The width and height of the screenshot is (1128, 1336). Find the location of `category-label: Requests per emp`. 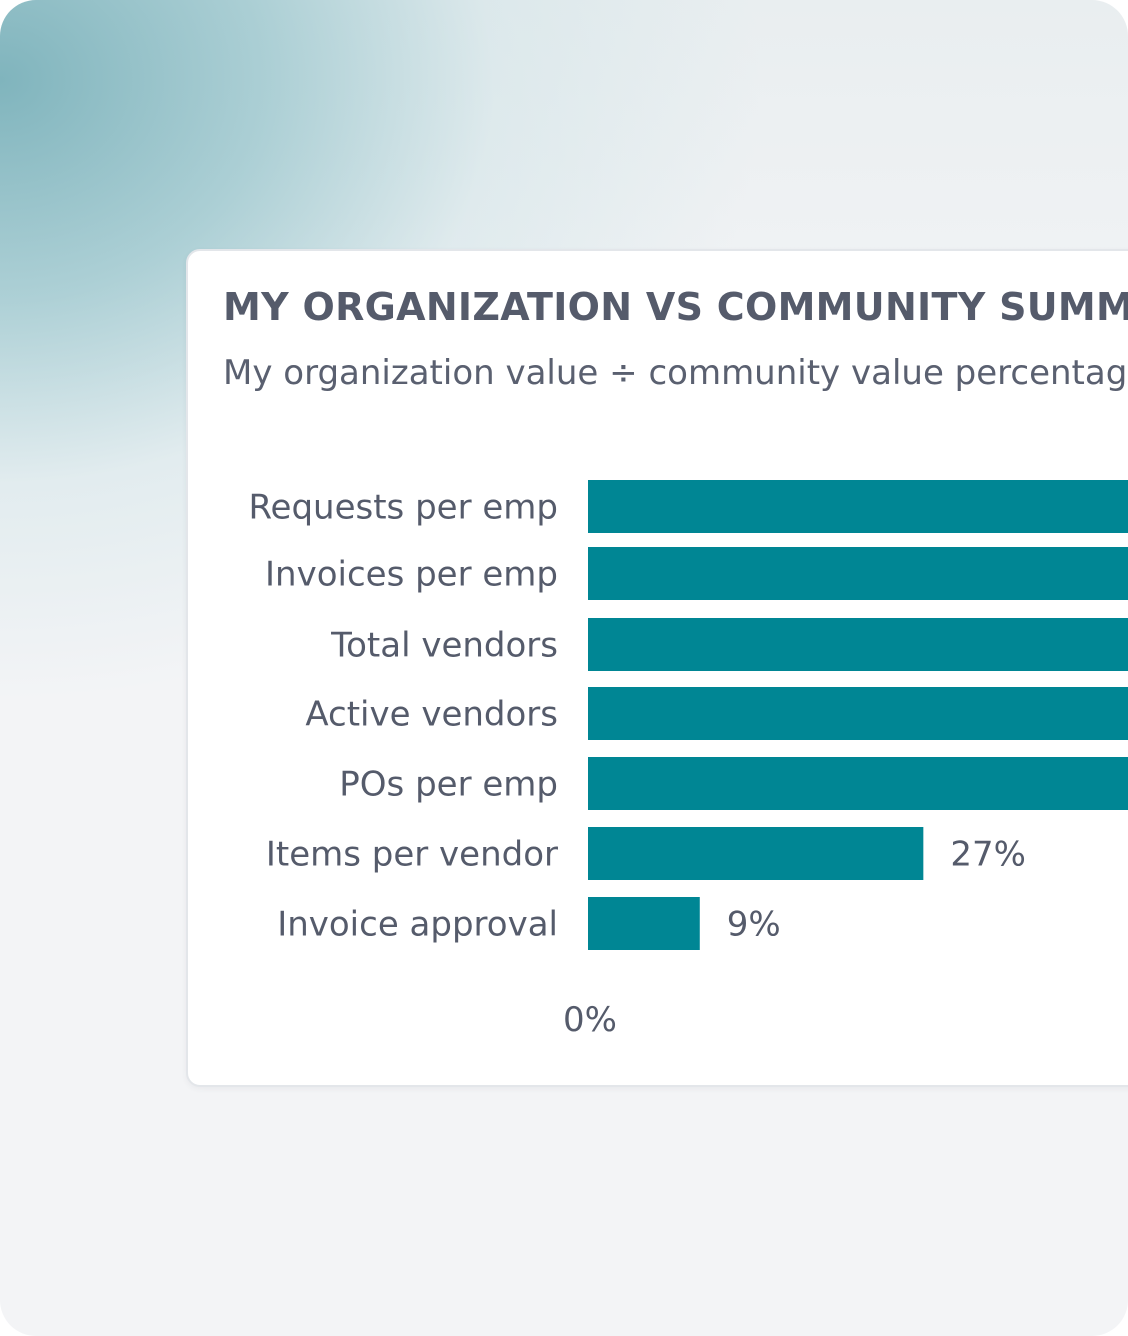

category-label: Requests per emp is located at coordinates (403, 508).